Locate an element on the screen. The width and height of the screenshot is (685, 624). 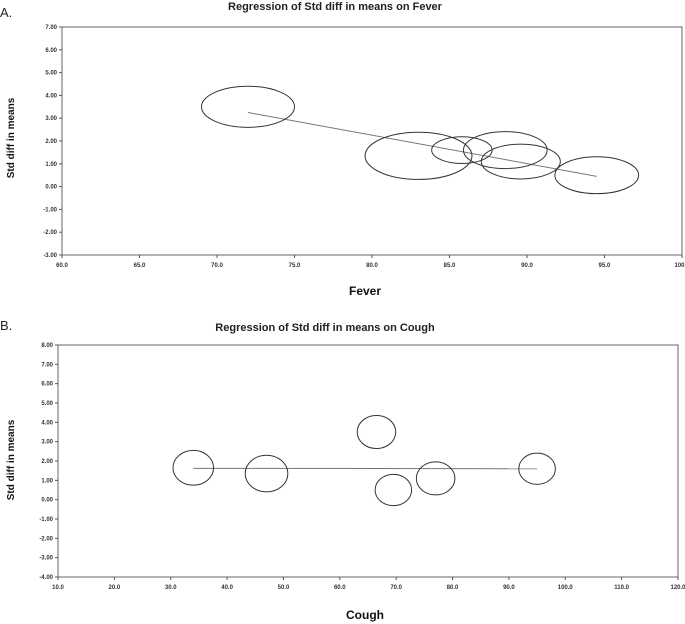
panel-a-y-tick-label: 5.00 is located at coordinates (51, 74).